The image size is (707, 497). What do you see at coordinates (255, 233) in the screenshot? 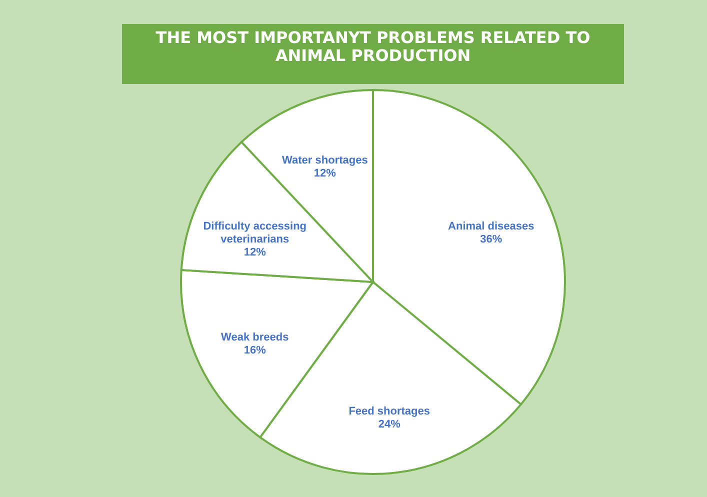
I see `slice-label: Difficulty accessing veterinarians` at bounding box center [255, 233].